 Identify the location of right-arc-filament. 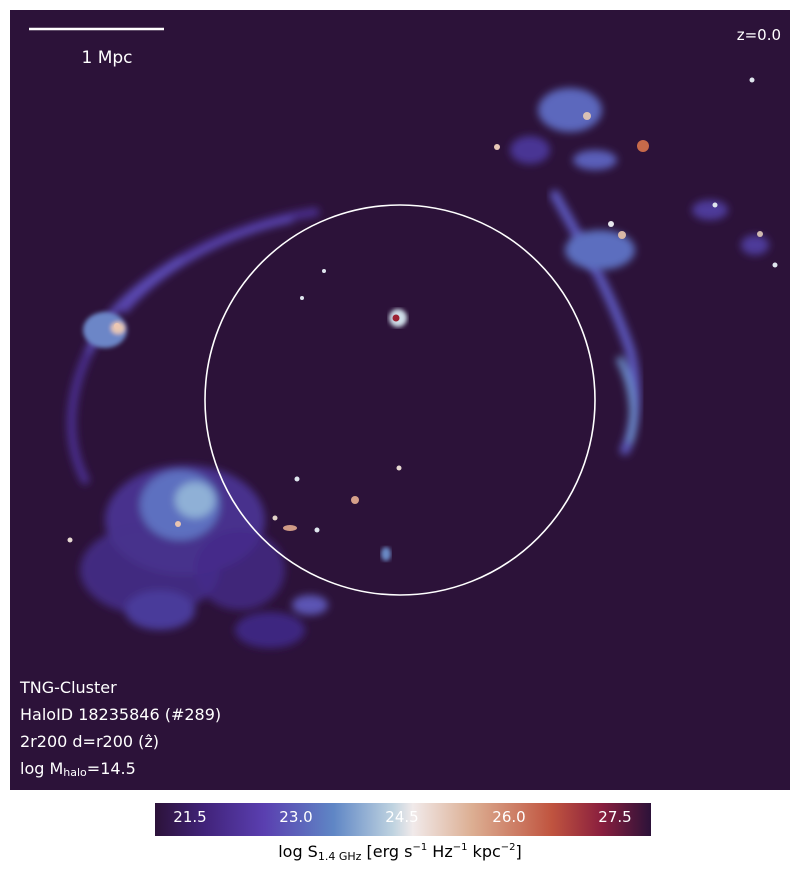
(595, 322).